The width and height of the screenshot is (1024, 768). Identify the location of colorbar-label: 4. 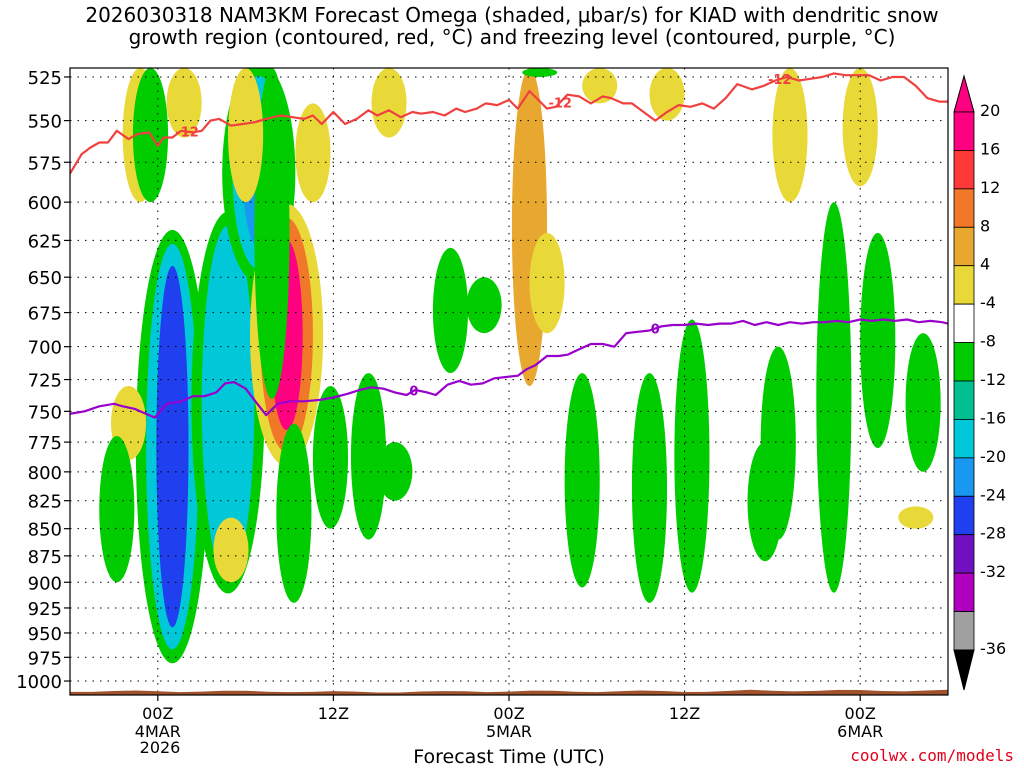
(985, 264).